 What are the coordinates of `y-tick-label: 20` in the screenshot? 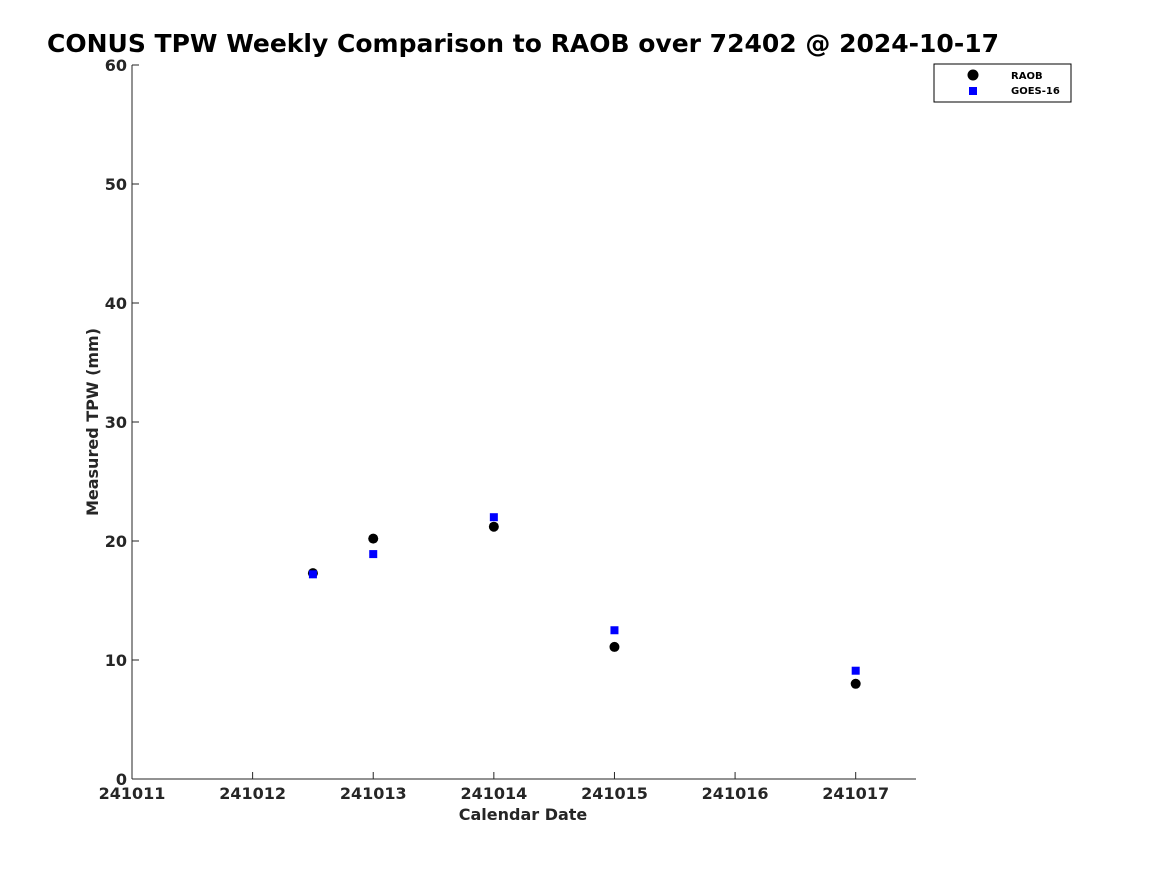 It's located at (116, 541).